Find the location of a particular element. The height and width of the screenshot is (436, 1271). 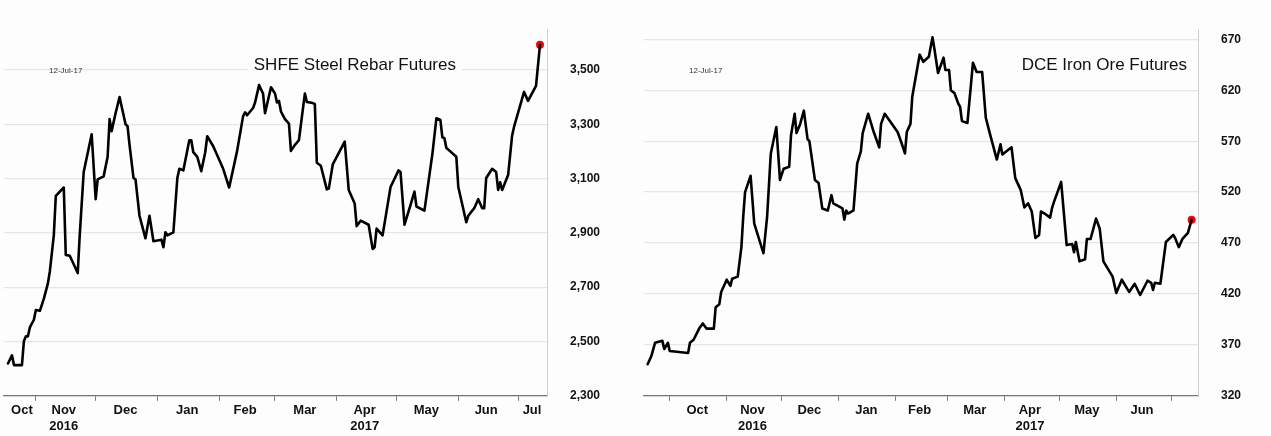

y-tick-label: 320 is located at coordinates (1231, 395).